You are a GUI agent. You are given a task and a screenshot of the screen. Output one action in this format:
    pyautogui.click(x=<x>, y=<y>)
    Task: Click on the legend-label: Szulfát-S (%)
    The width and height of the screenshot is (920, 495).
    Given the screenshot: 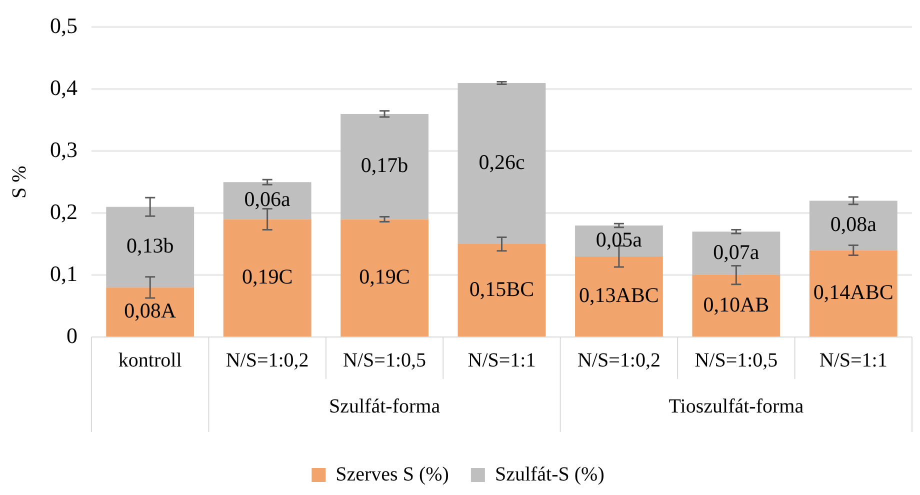 What is the action you would take?
    pyautogui.click(x=549, y=474)
    